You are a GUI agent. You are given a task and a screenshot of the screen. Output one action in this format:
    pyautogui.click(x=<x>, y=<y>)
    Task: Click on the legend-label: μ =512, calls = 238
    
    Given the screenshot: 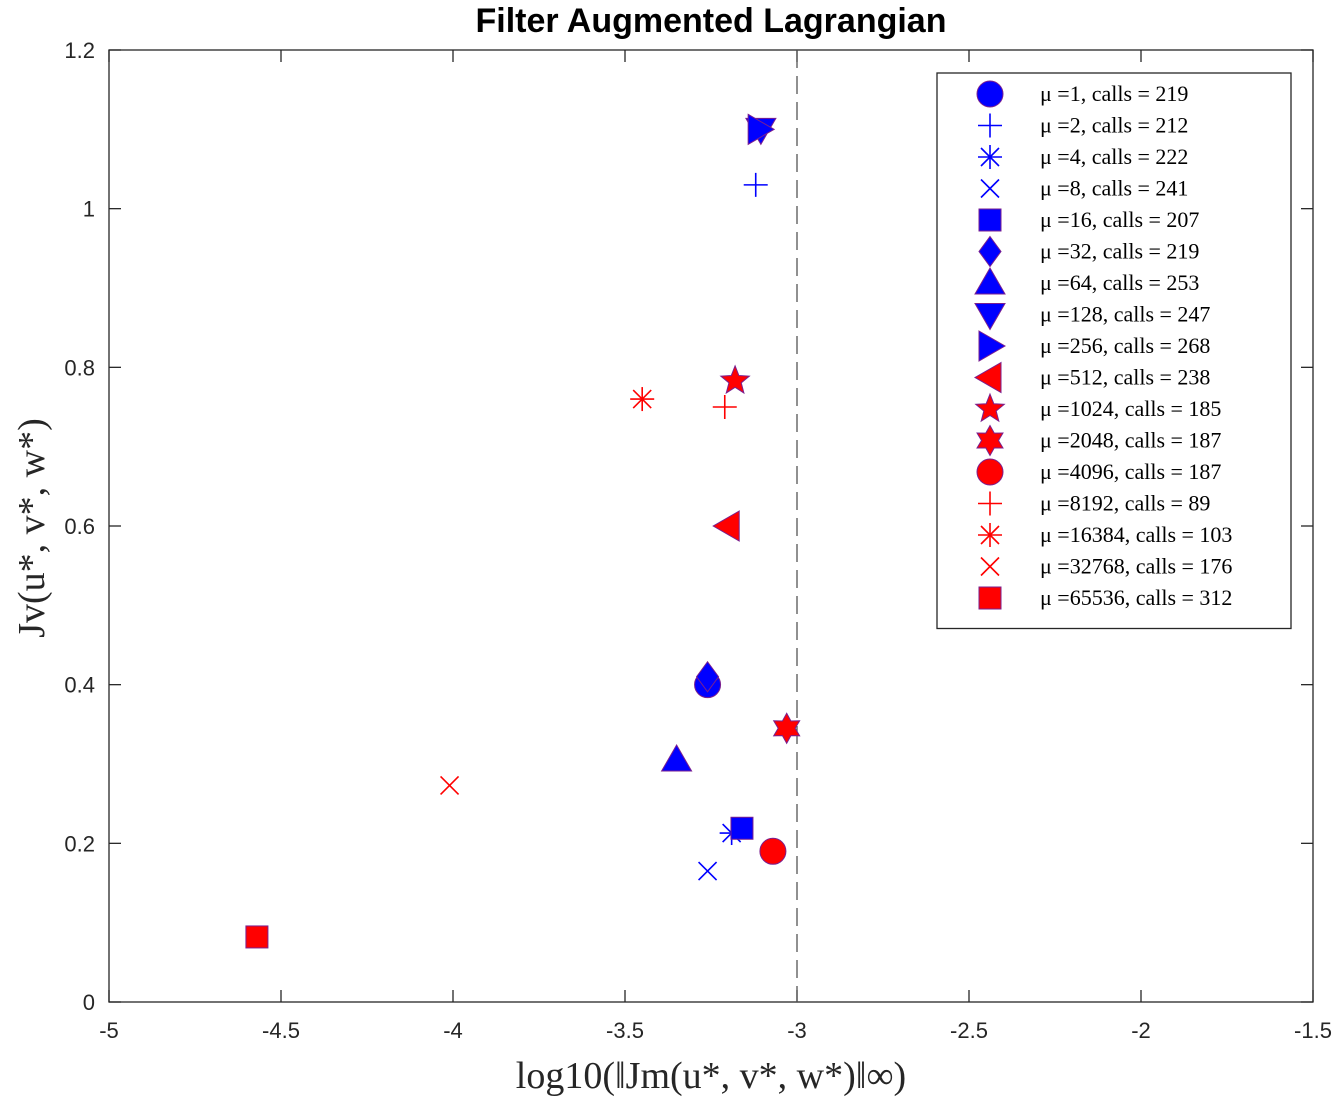 What is the action you would take?
    pyautogui.click(x=1125, y=377)
    